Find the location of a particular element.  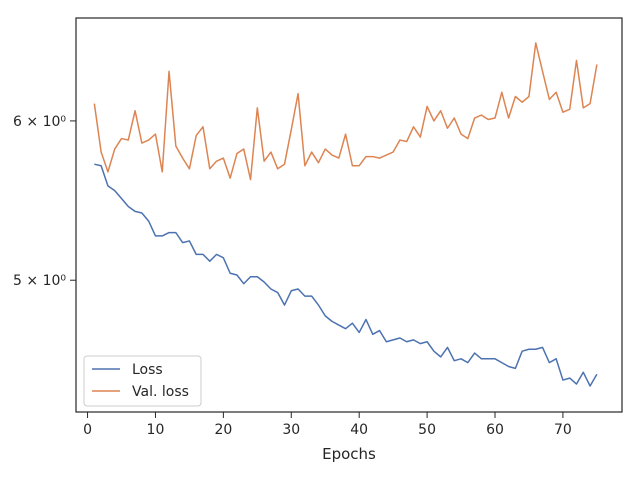

x-tick-label: 20 is located at coordinates (223, 430).